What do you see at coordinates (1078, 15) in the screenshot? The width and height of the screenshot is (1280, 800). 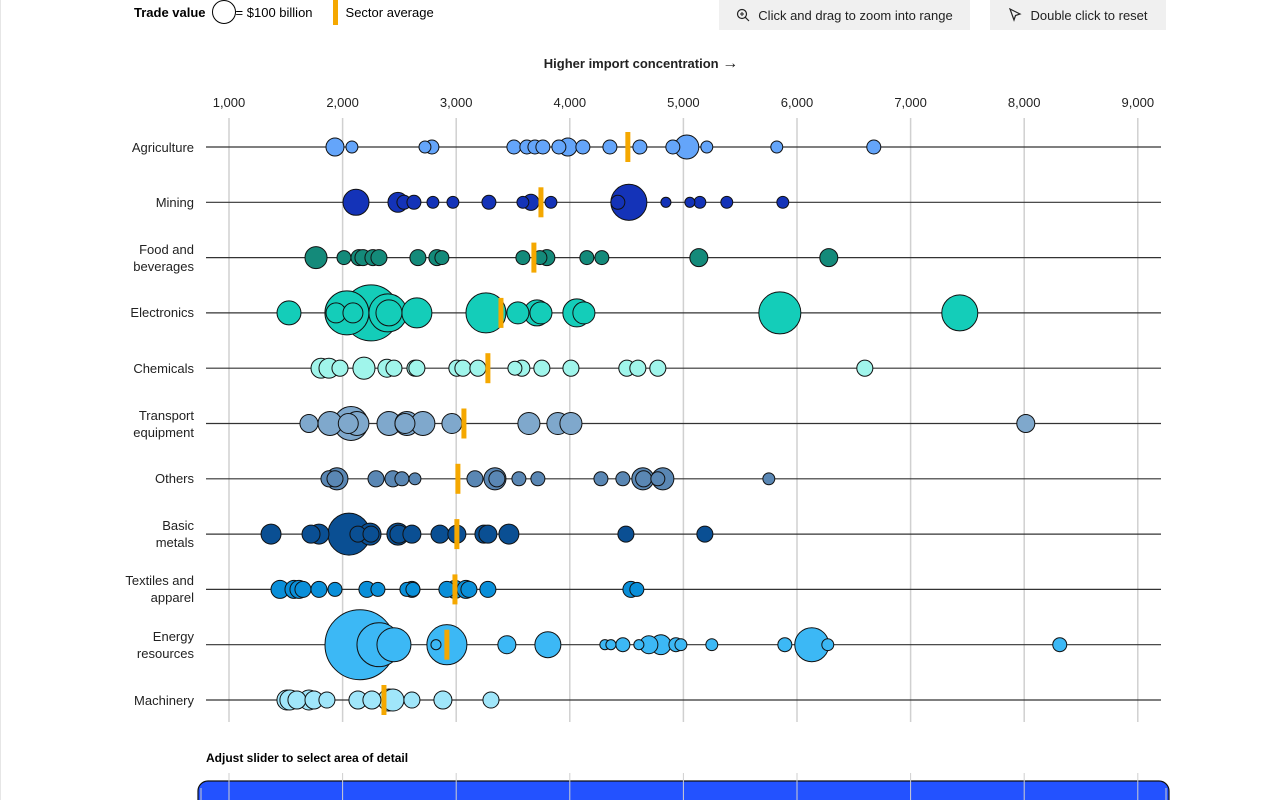 I see `reset-zoom-button: Double click to reset` at bounding box center [1078, 15].